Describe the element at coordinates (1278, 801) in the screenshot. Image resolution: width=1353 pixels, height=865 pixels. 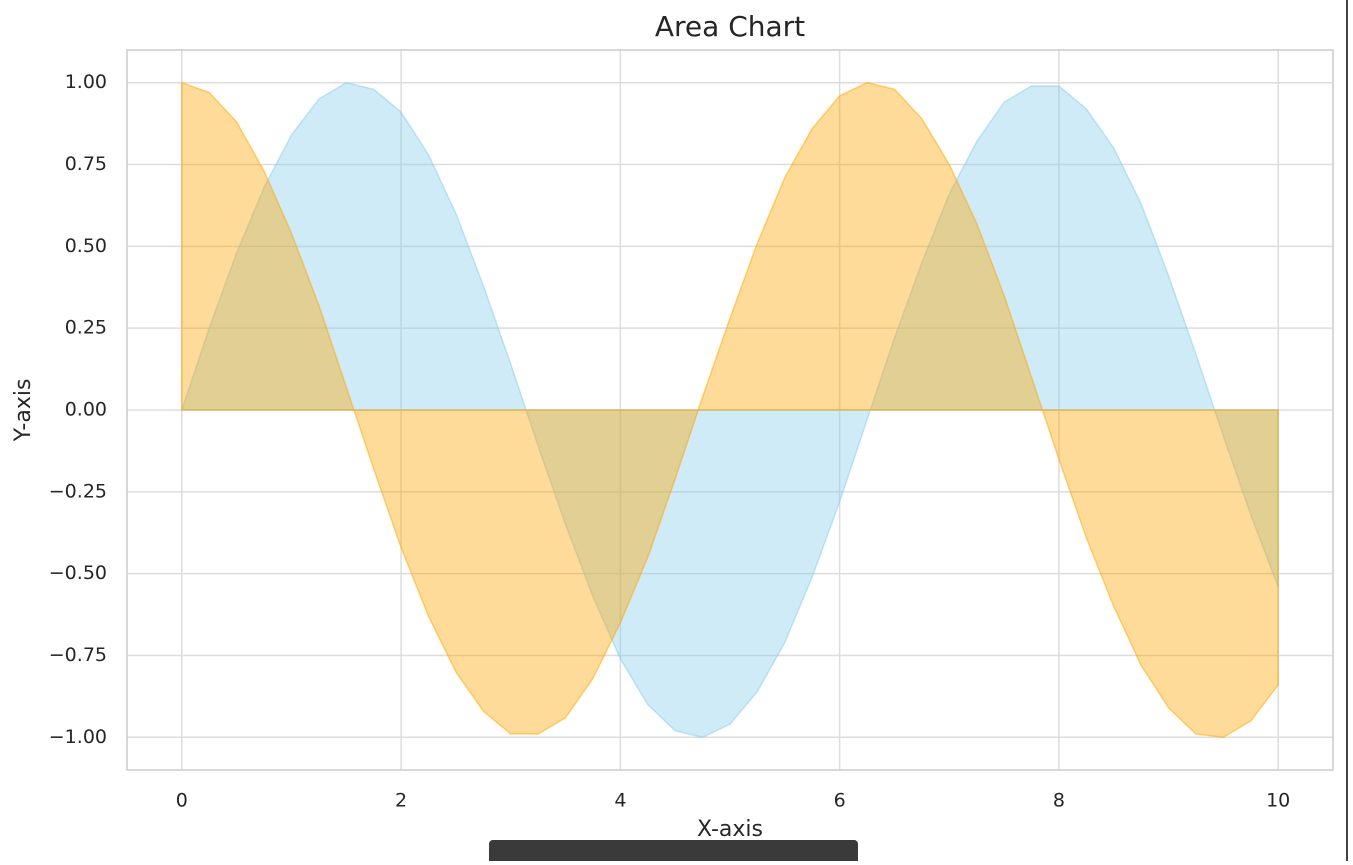
I see `x-tick-label: 10` at that location.